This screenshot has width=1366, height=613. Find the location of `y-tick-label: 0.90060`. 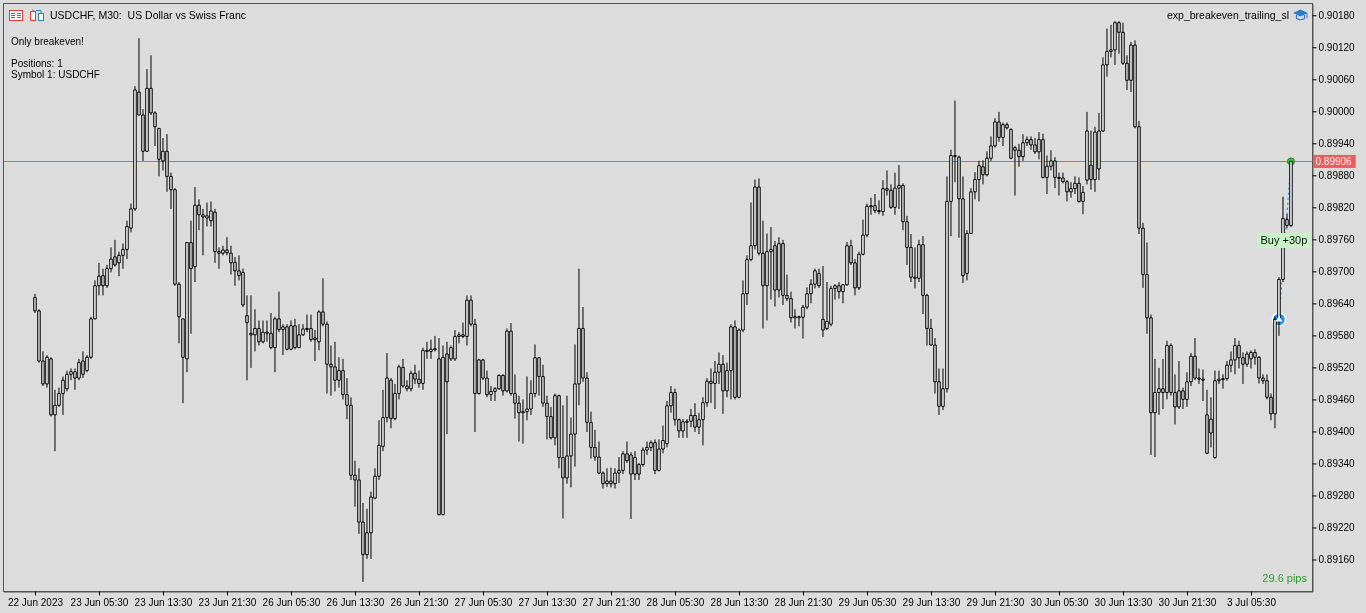

y-tick-label: 0.90060 is located at coordinates (1337, 79).